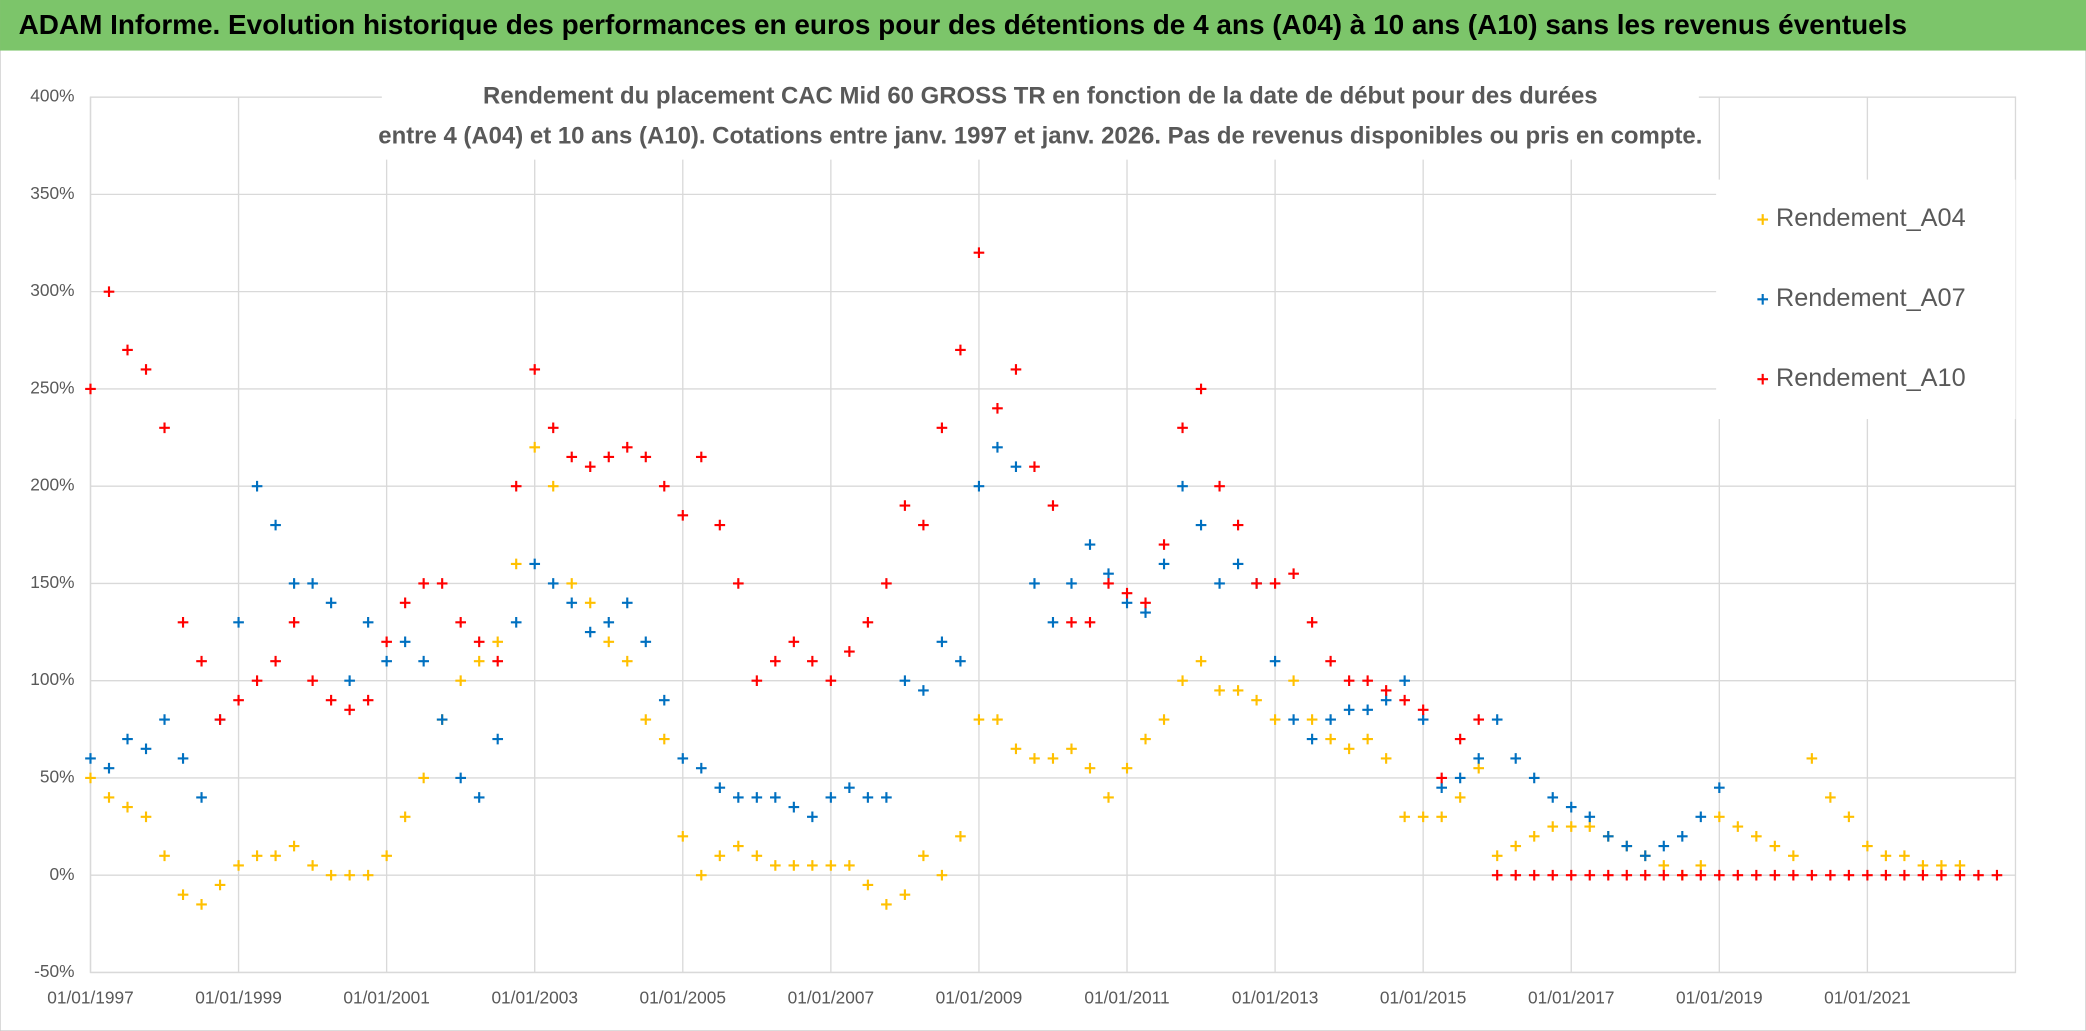 The image size is (2086, 1031). What do you see at coordinates (90, 998) in the screenshot?
I see `x-tick-label: 01/01/1997` at bounding box center [90, 998].